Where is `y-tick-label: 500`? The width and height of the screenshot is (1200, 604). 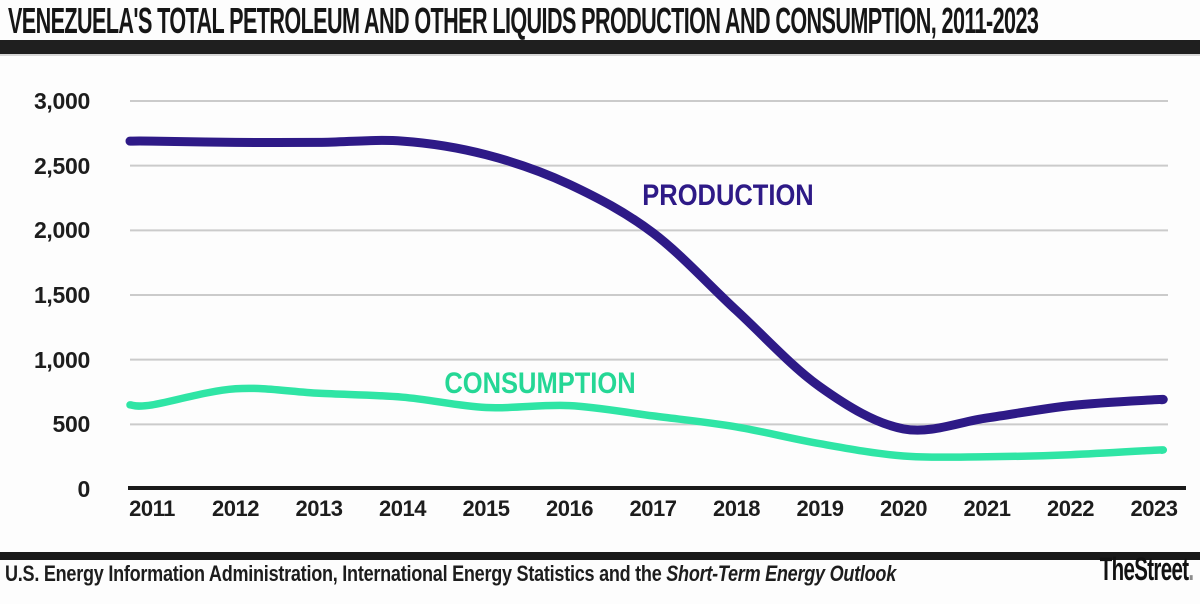 y-tick-label: 500 is located at coordinates (71, 424).